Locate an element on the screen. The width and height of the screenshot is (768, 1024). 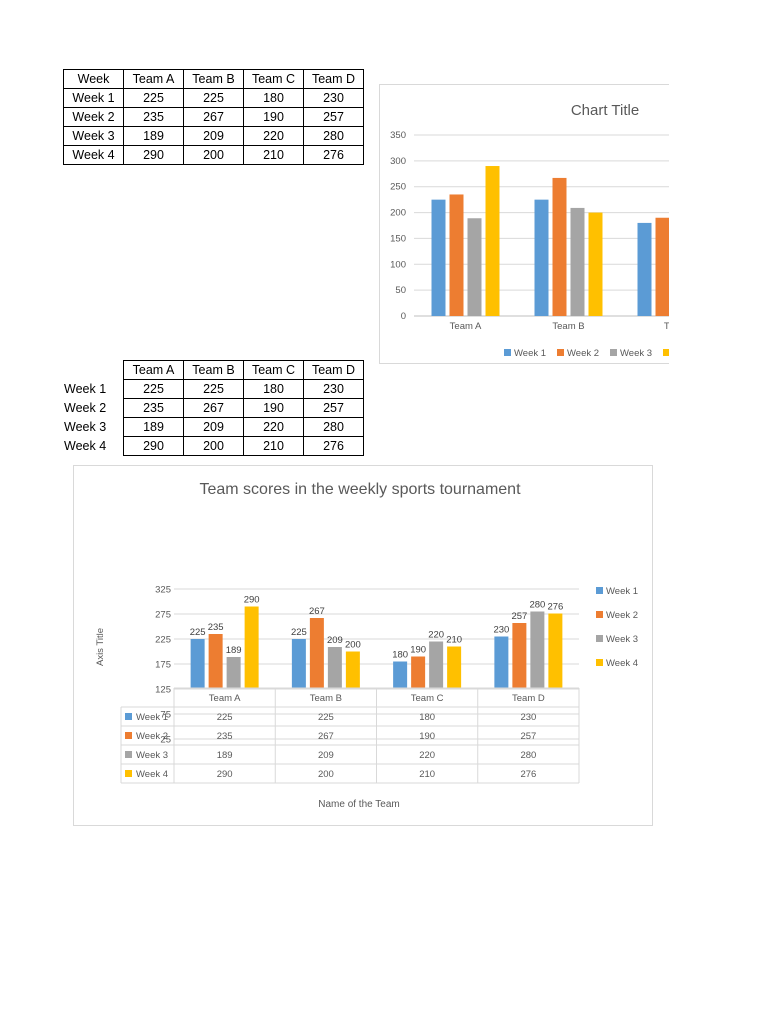
table-cell: 230 is located at coordinates (333, 389).